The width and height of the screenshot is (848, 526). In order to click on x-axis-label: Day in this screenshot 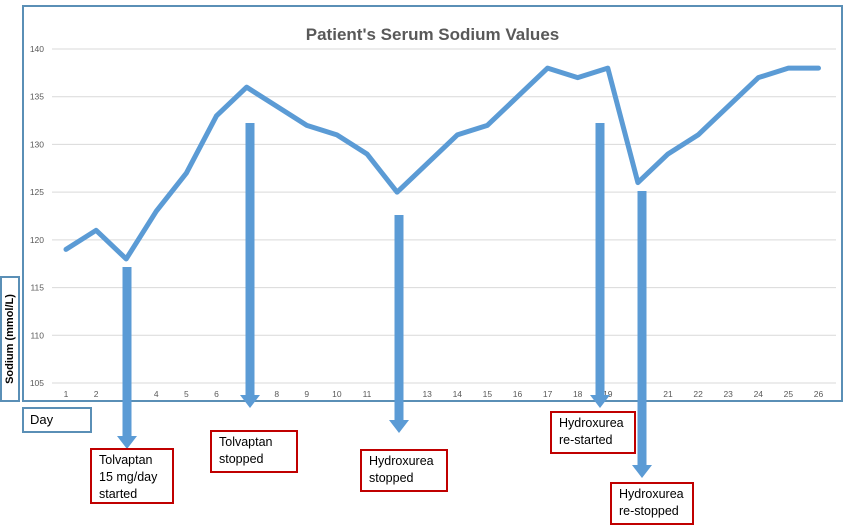, I will do `click(57, 420)`.